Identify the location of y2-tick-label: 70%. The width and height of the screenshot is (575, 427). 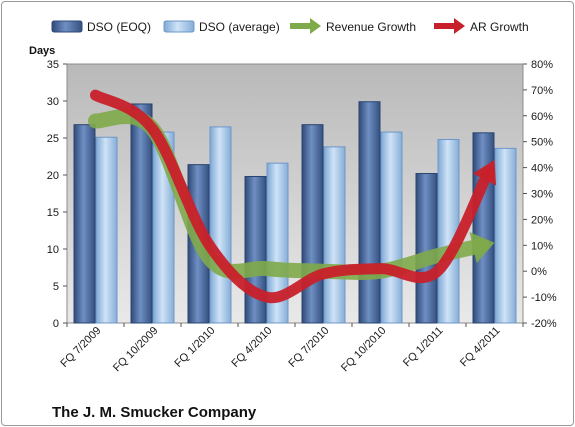
(542, 91).